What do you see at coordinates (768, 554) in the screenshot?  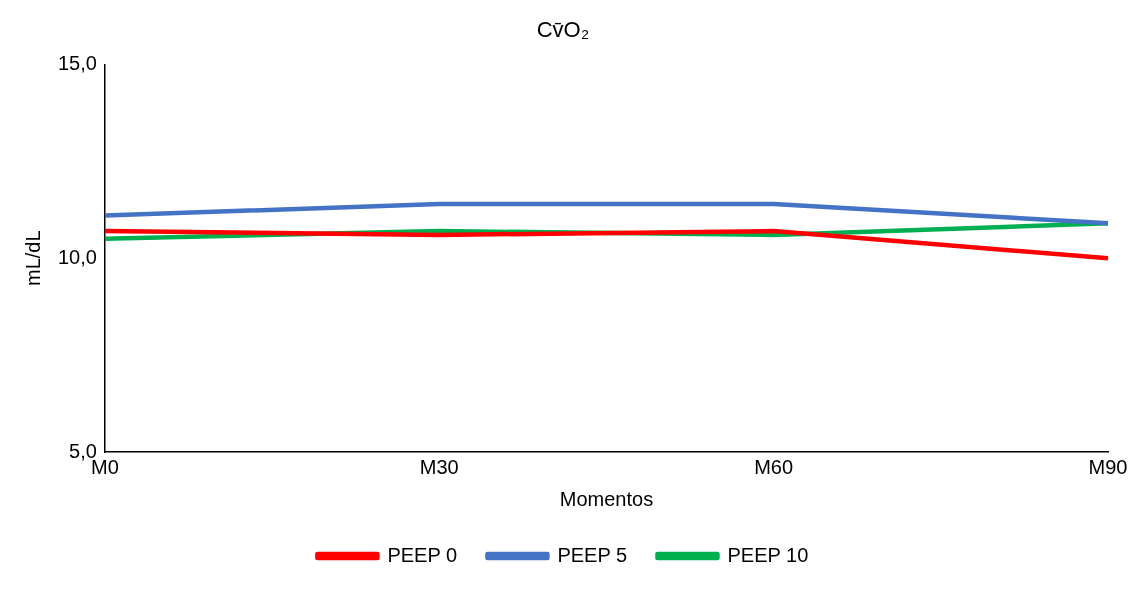 I see `legend-label: PEEP 10` at bounding box center [768, 554].